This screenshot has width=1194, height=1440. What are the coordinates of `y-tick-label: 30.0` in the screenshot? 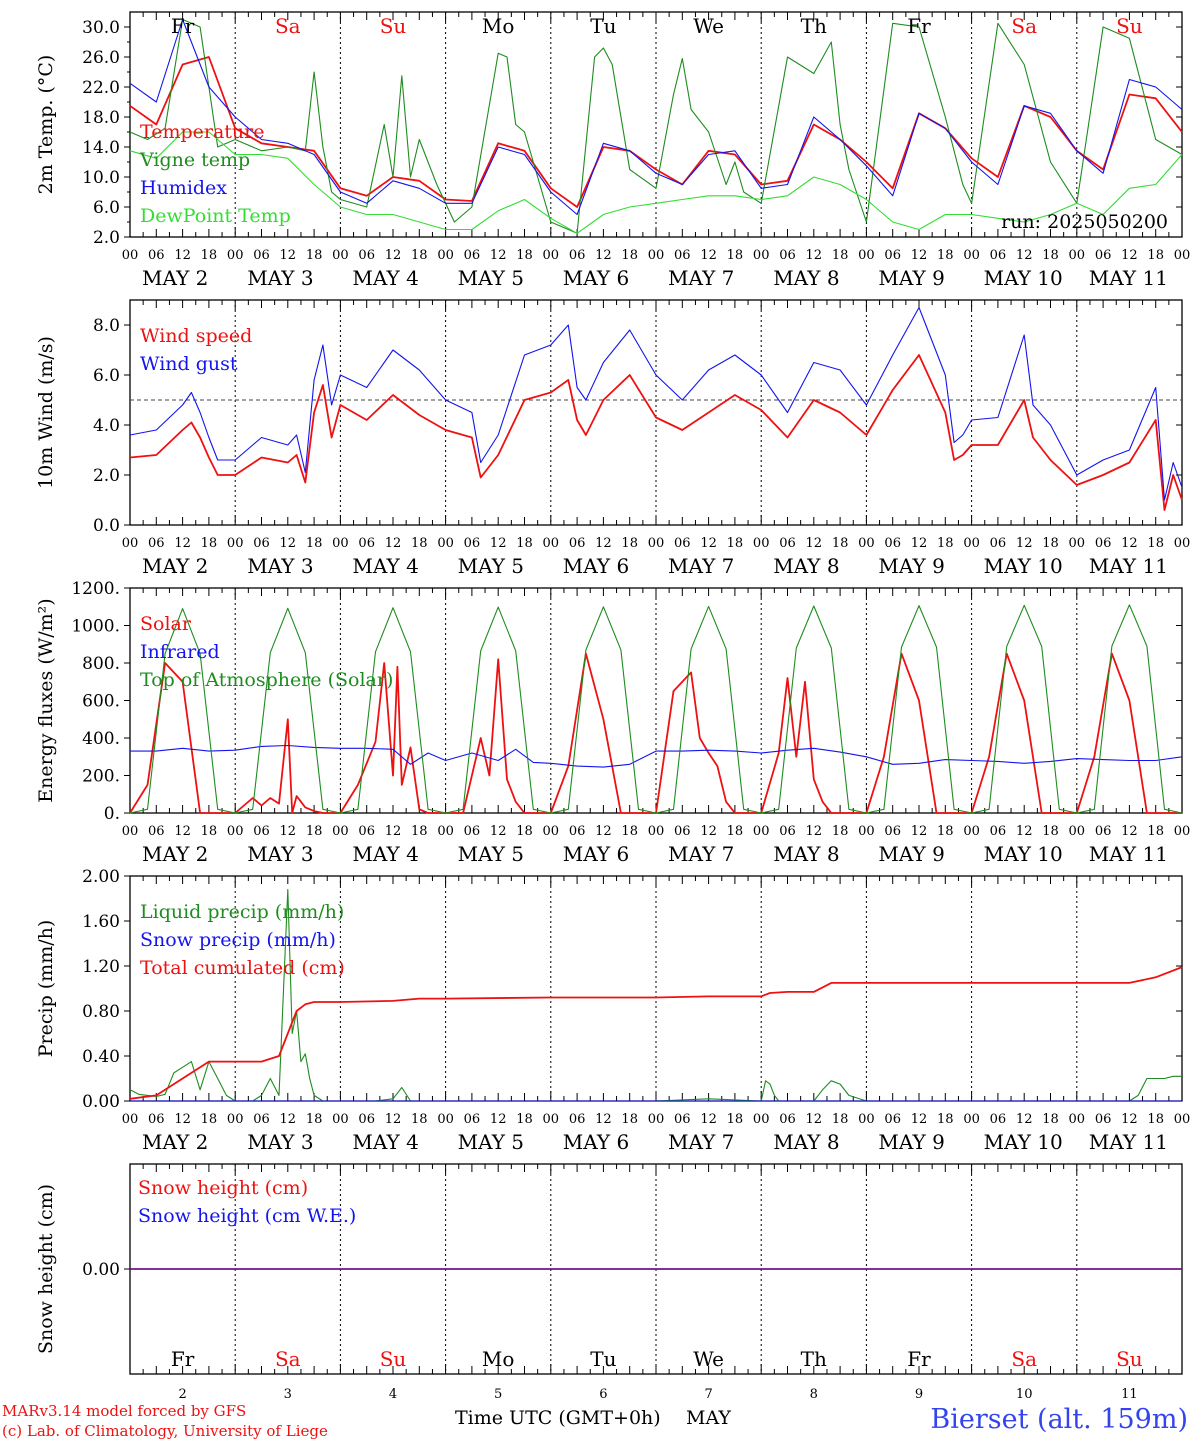 It's located at (101, 28).